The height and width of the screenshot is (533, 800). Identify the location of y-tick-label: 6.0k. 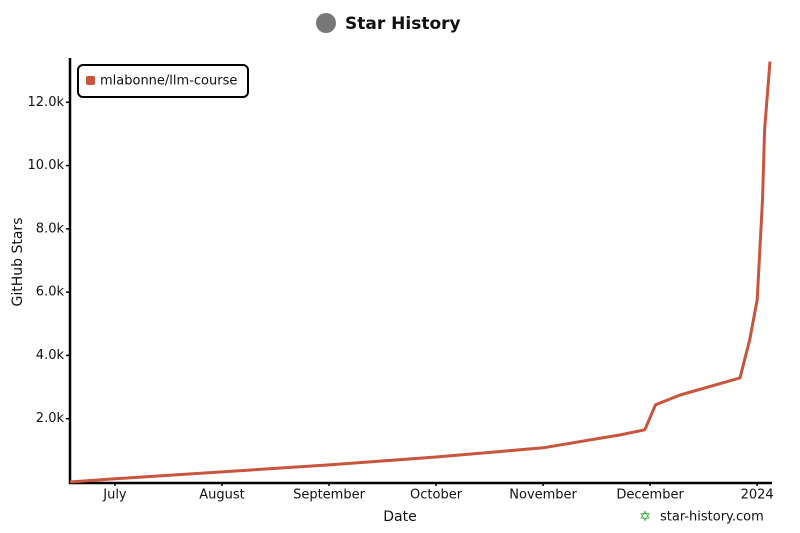
(50, 292).